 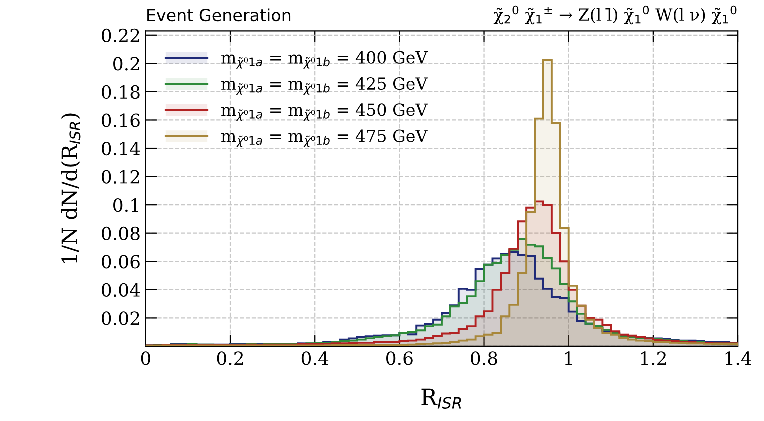 I want to click on y-tick-label: 0.18, so click(x=121, y=92).